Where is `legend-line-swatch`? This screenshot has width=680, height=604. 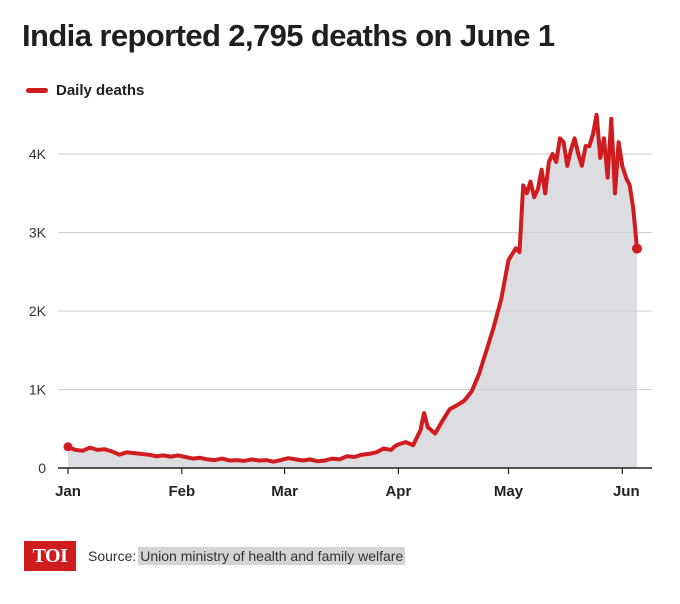 legend-line-swatch is located at coordinates (37, 90).